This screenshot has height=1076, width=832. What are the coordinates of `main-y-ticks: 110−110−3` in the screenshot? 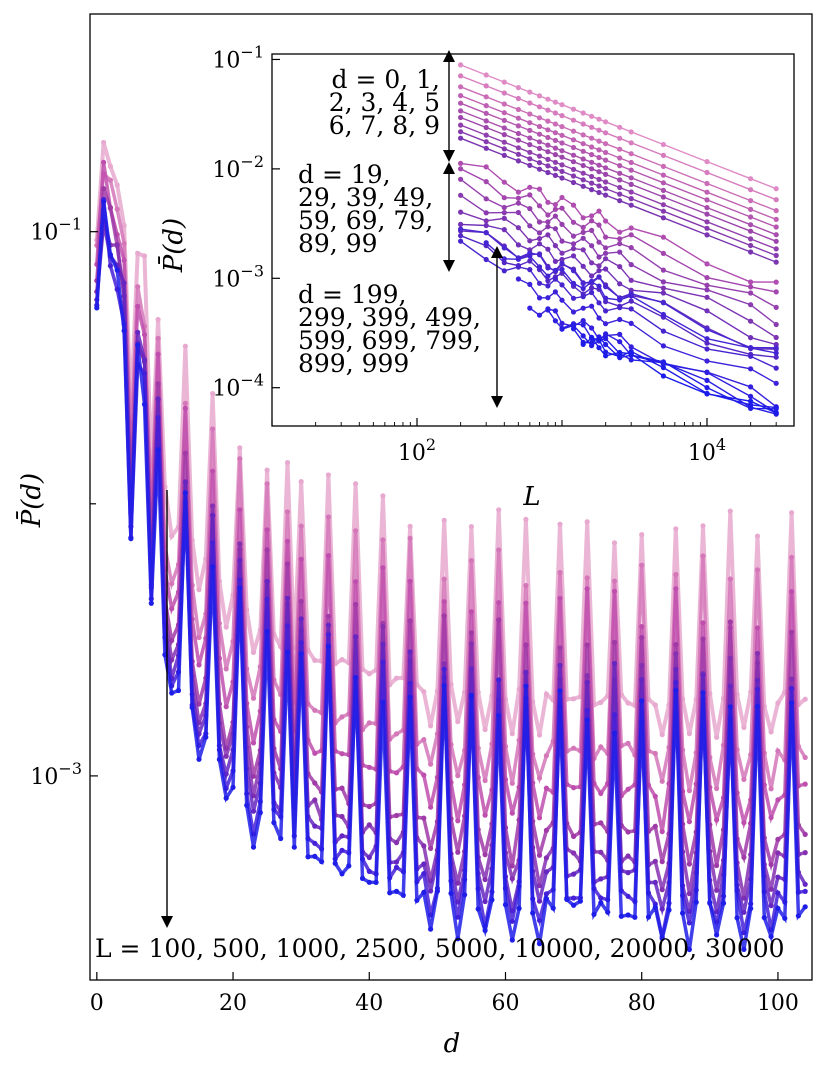 It's located at (64, 502).